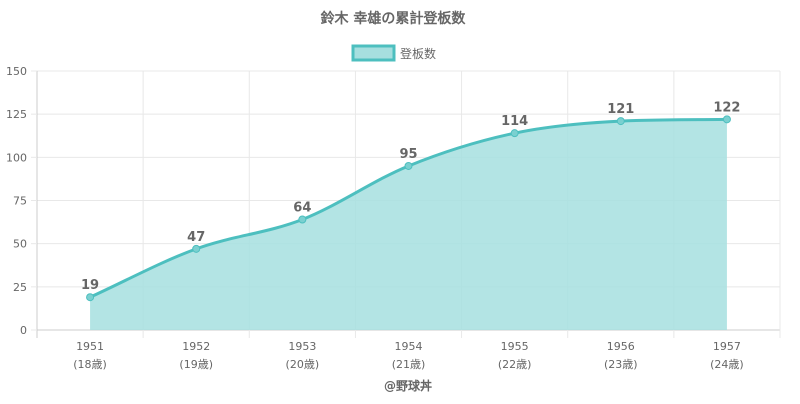  Describe the element at coordinates (16, 157) in the screenshot. I see `y-tick-label: 100` at that location.